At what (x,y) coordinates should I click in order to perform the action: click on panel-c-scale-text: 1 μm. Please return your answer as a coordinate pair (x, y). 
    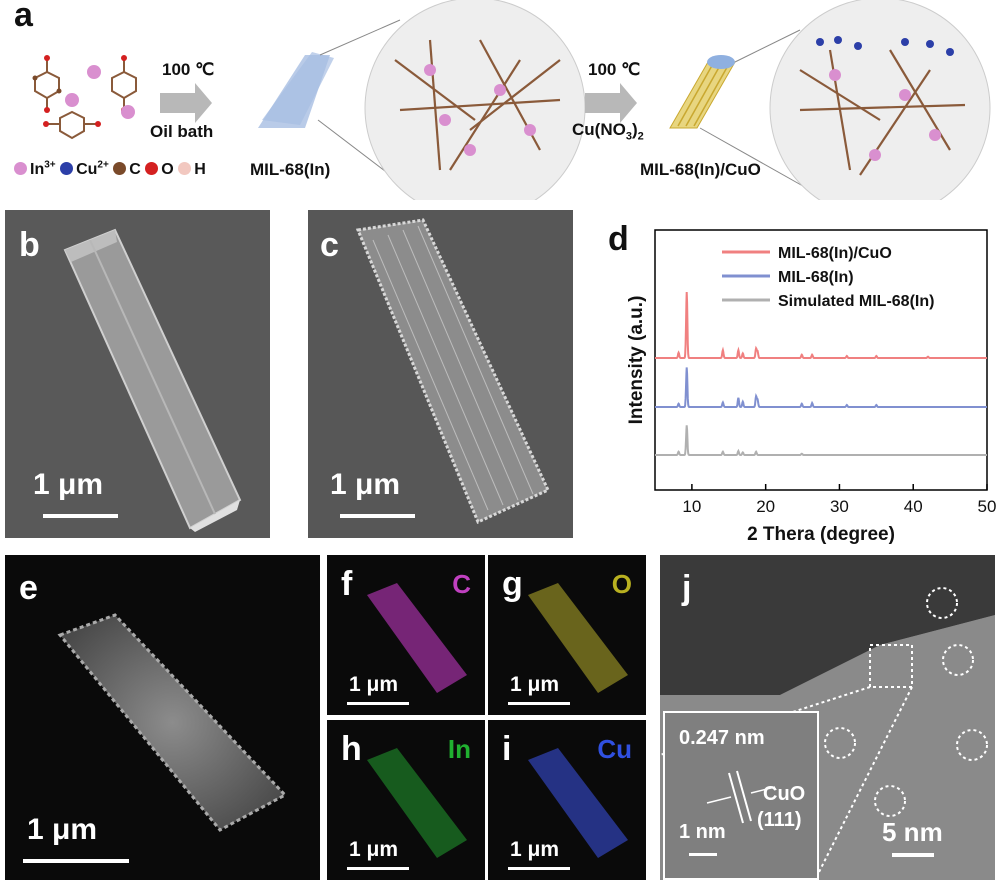
    Looking at the image, I should click on (365, 484).